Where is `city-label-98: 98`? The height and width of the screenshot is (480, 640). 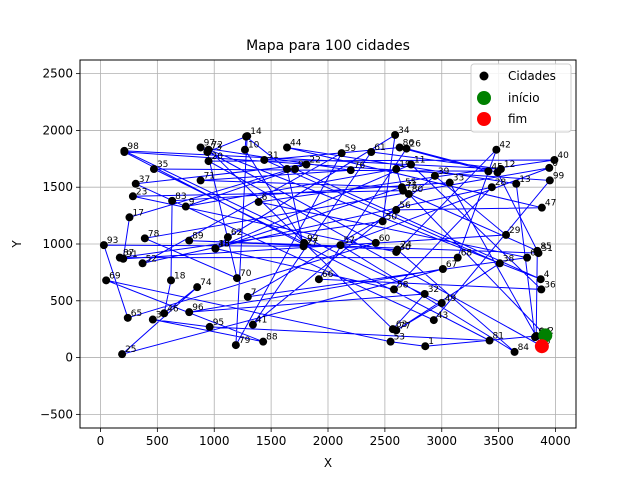 city-label-98: 98 is located at coordinates (133, 147).